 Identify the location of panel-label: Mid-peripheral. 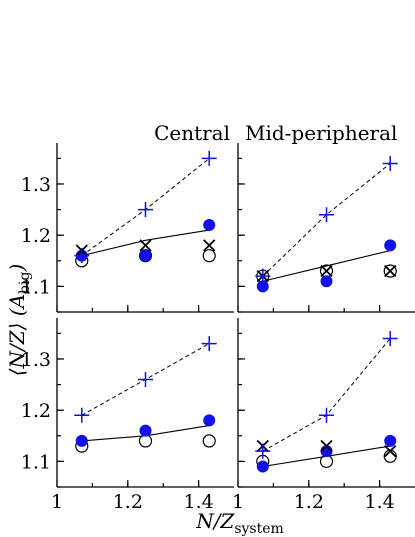
(321, 133).